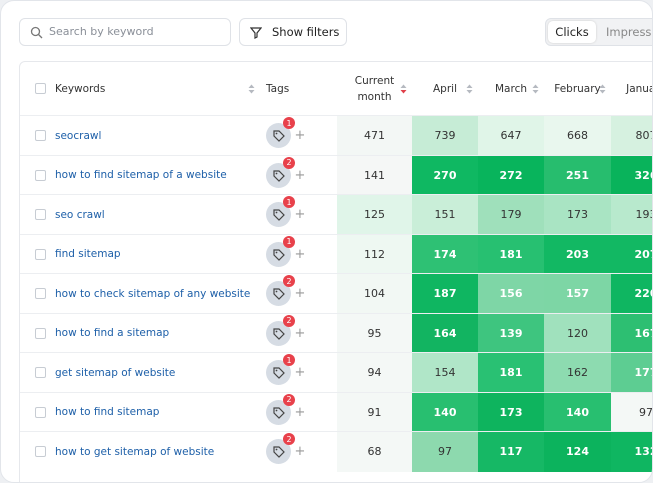 The image size is (653, 483). I want to click on value-cell: 179, so click(511, 215).